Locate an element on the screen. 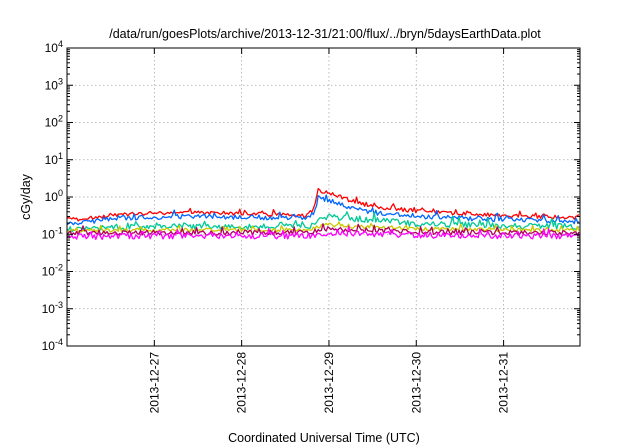 Image resolution: width=640 pixels, height=448 pixels. y-tick-label: 10⁻³ is located at coordinates (52, 308).